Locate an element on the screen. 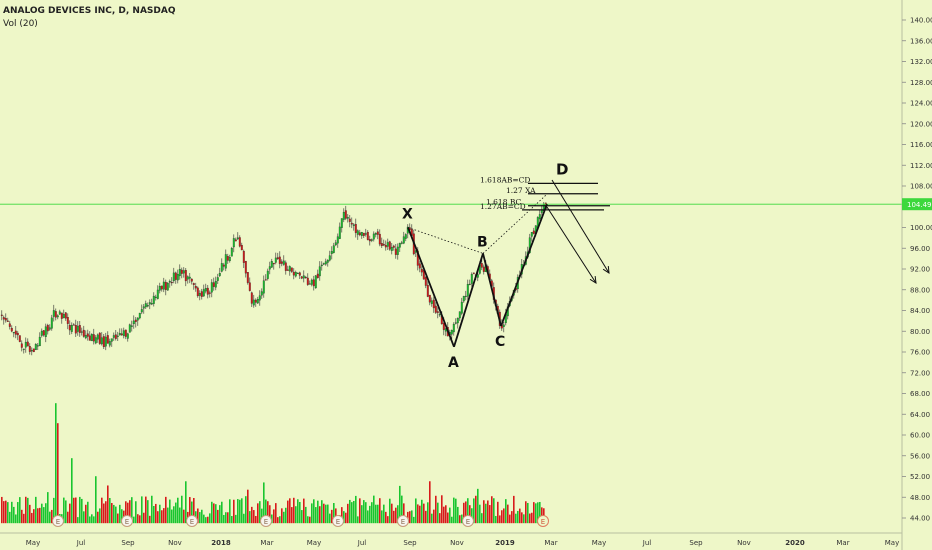 The height and width of the screenshot is (550, 932). pattern-leg is located at coordinates (524, 265).